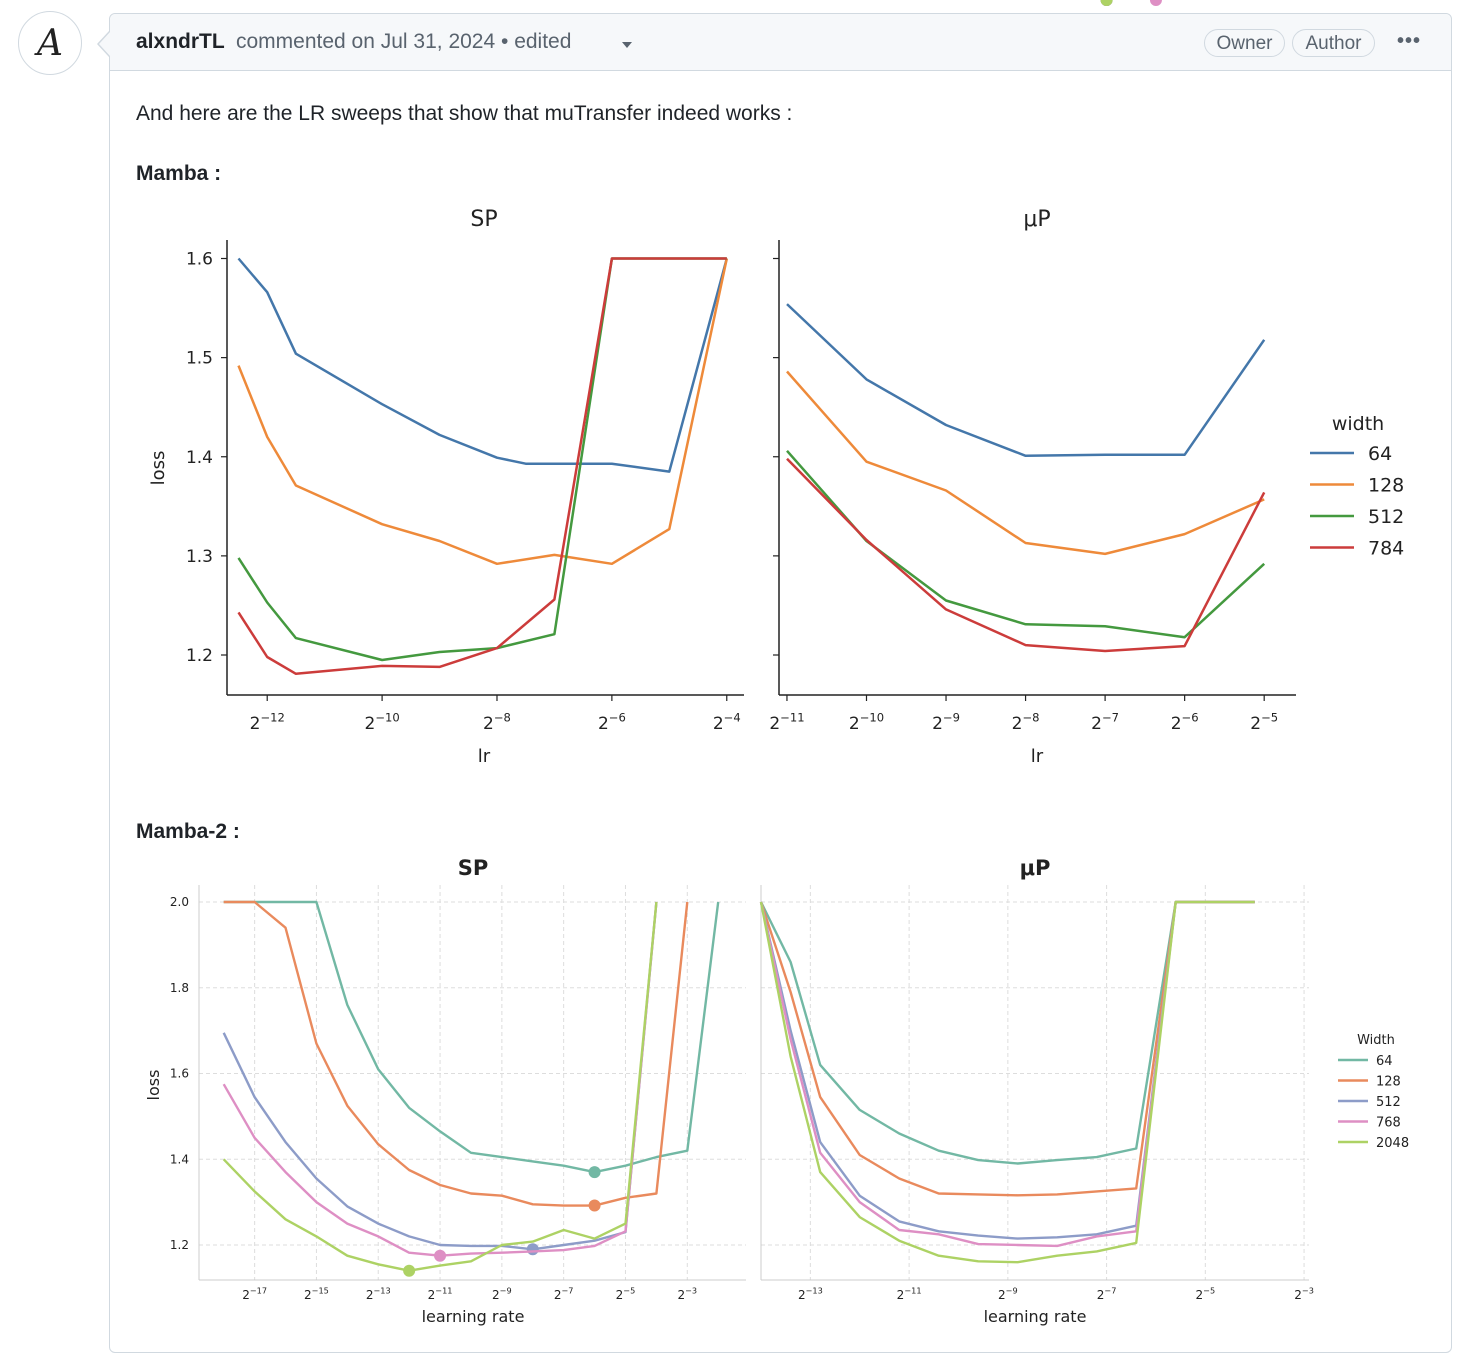 The height and width of the screenshot is (1353, 1470). What do you see at coordinates (104, 44) in the screenshot?
I see `comment-caret-inner` at bounding box center [104, 44].